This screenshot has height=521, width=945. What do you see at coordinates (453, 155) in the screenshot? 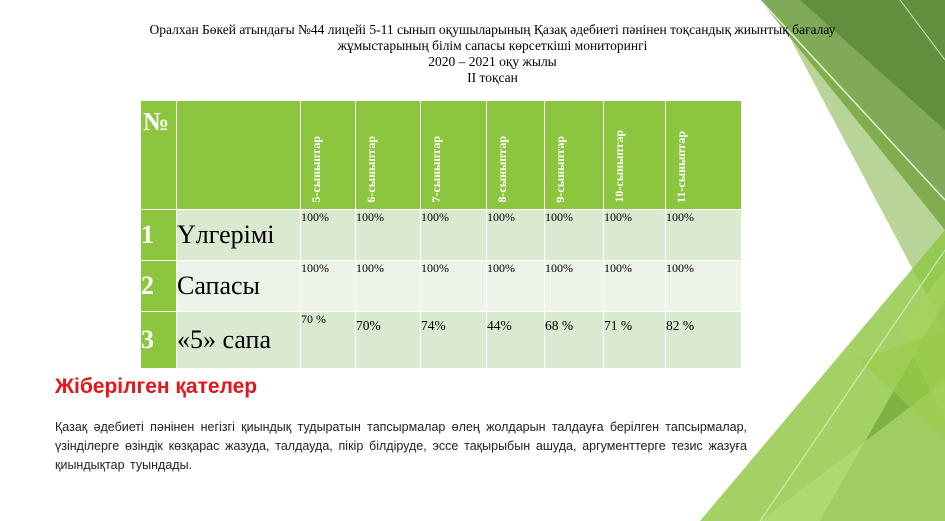
I see `column-header: 7-сыныптар` at bounding box center [453, 155].